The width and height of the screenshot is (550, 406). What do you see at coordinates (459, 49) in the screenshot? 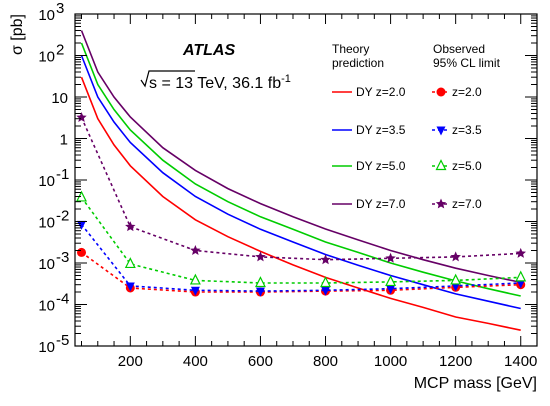
I see `legend-observed-header-1: Observed` at bounding box center [459, 49].